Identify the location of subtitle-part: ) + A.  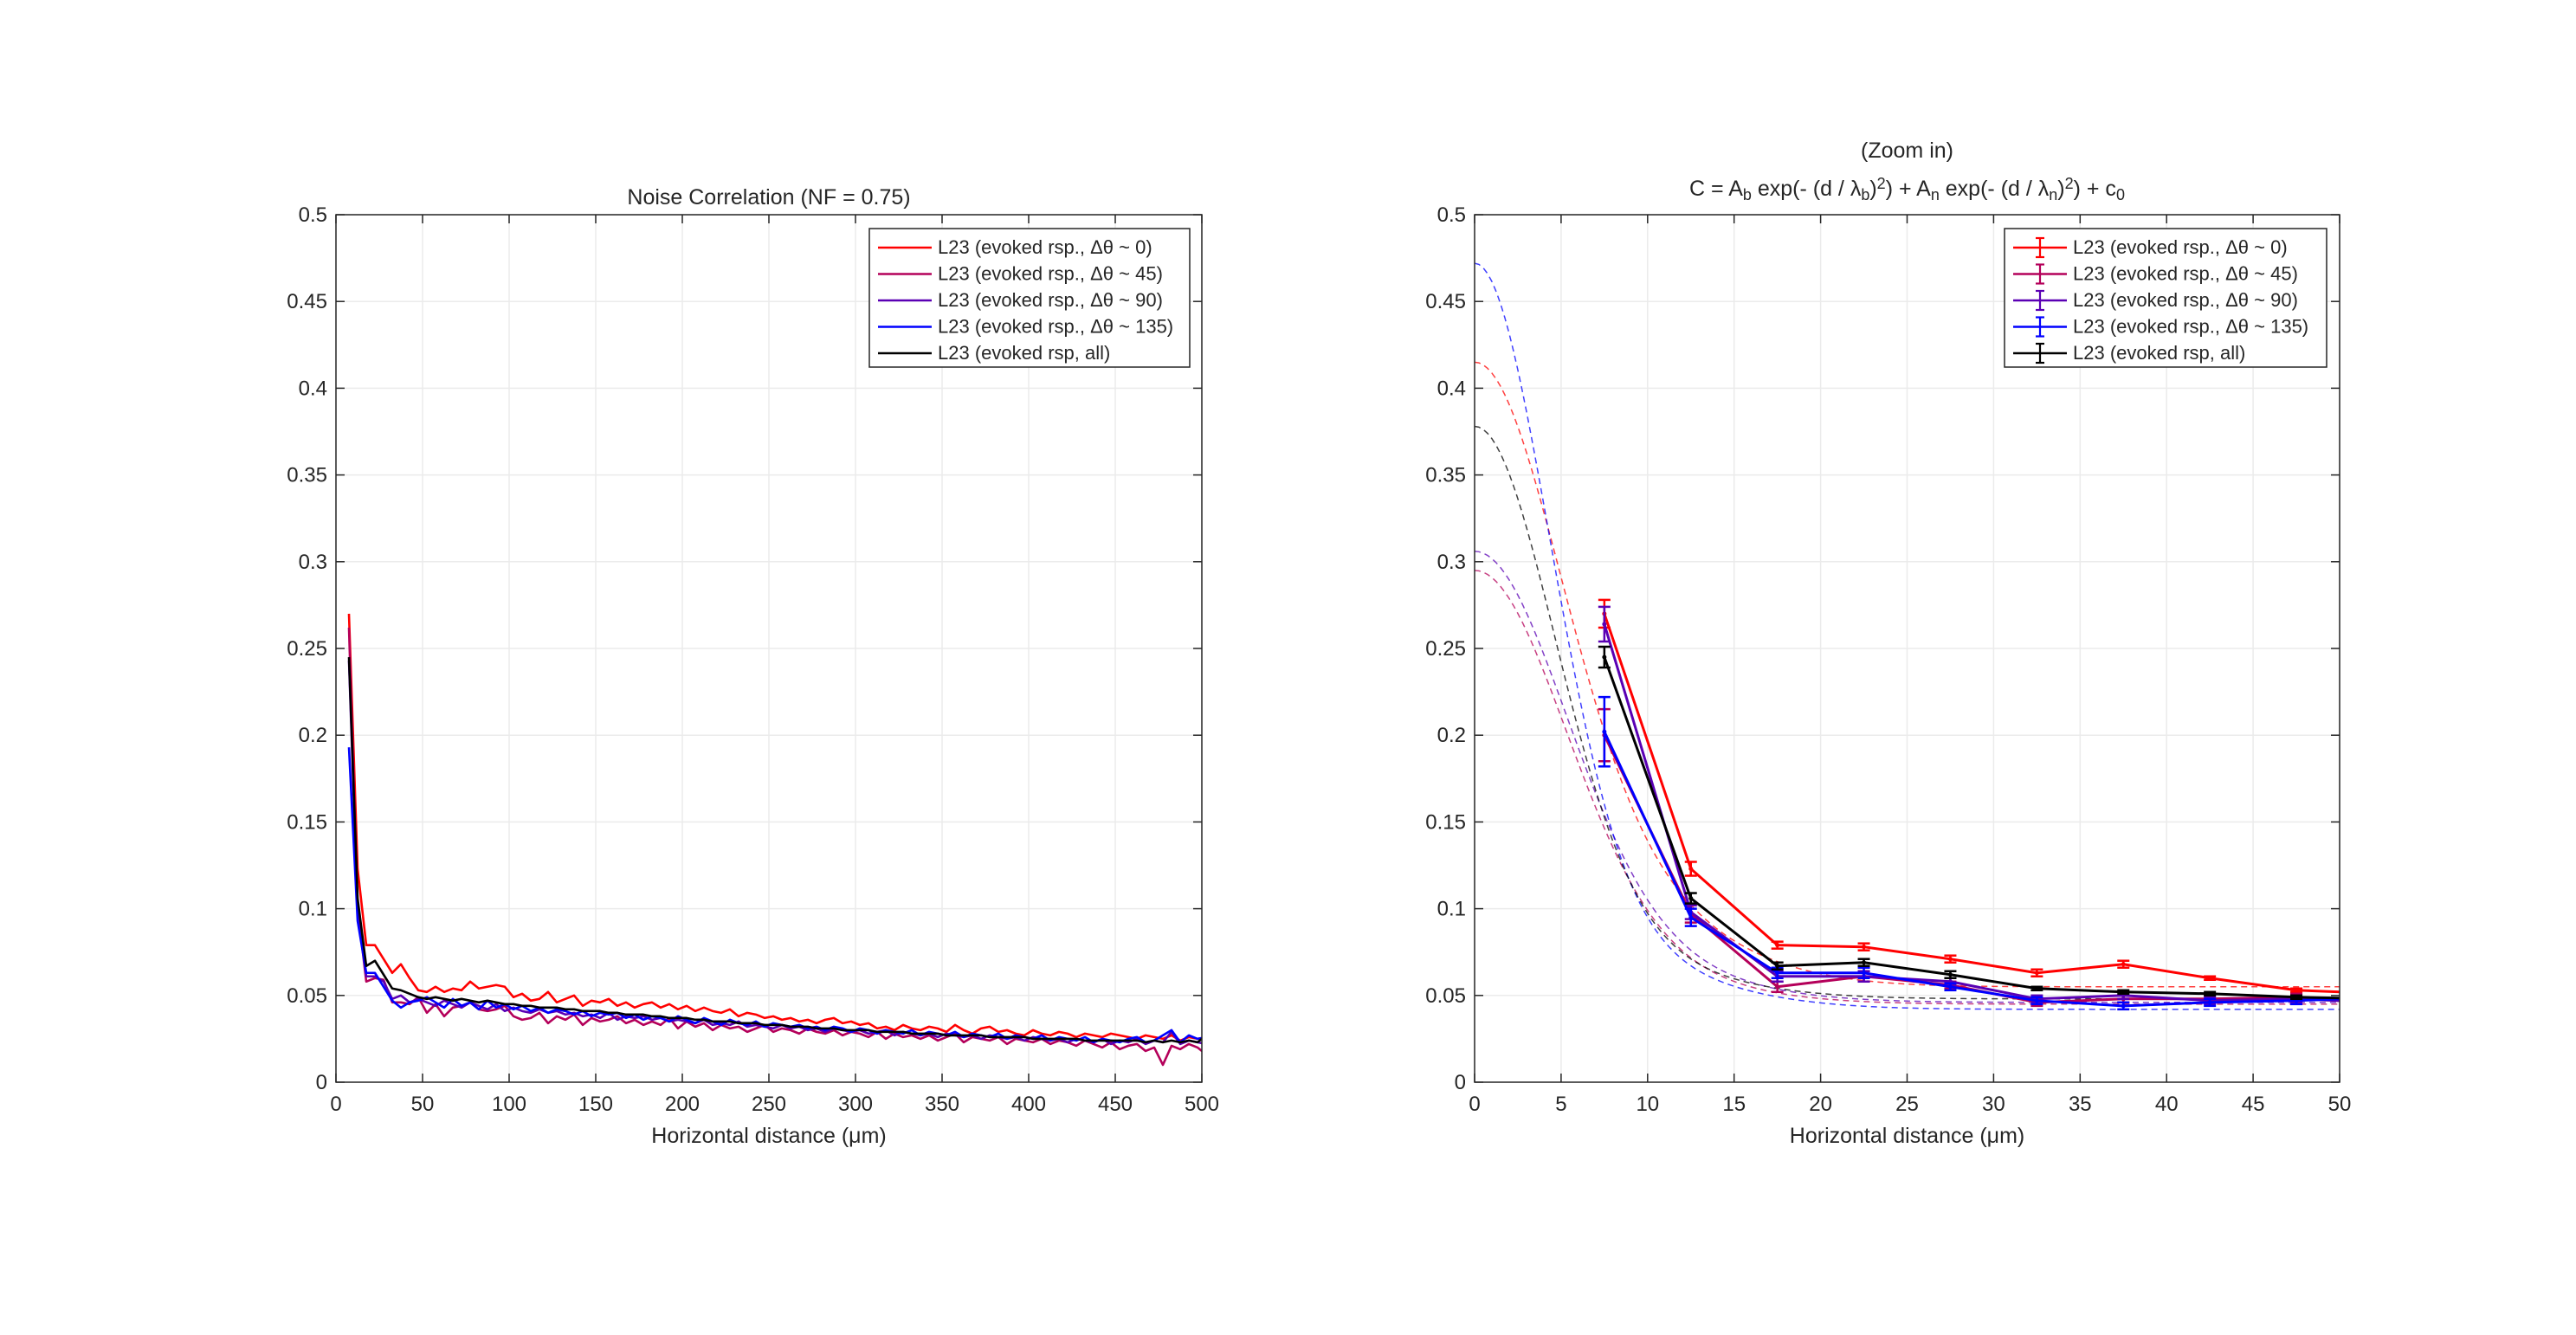
(1908, 189).